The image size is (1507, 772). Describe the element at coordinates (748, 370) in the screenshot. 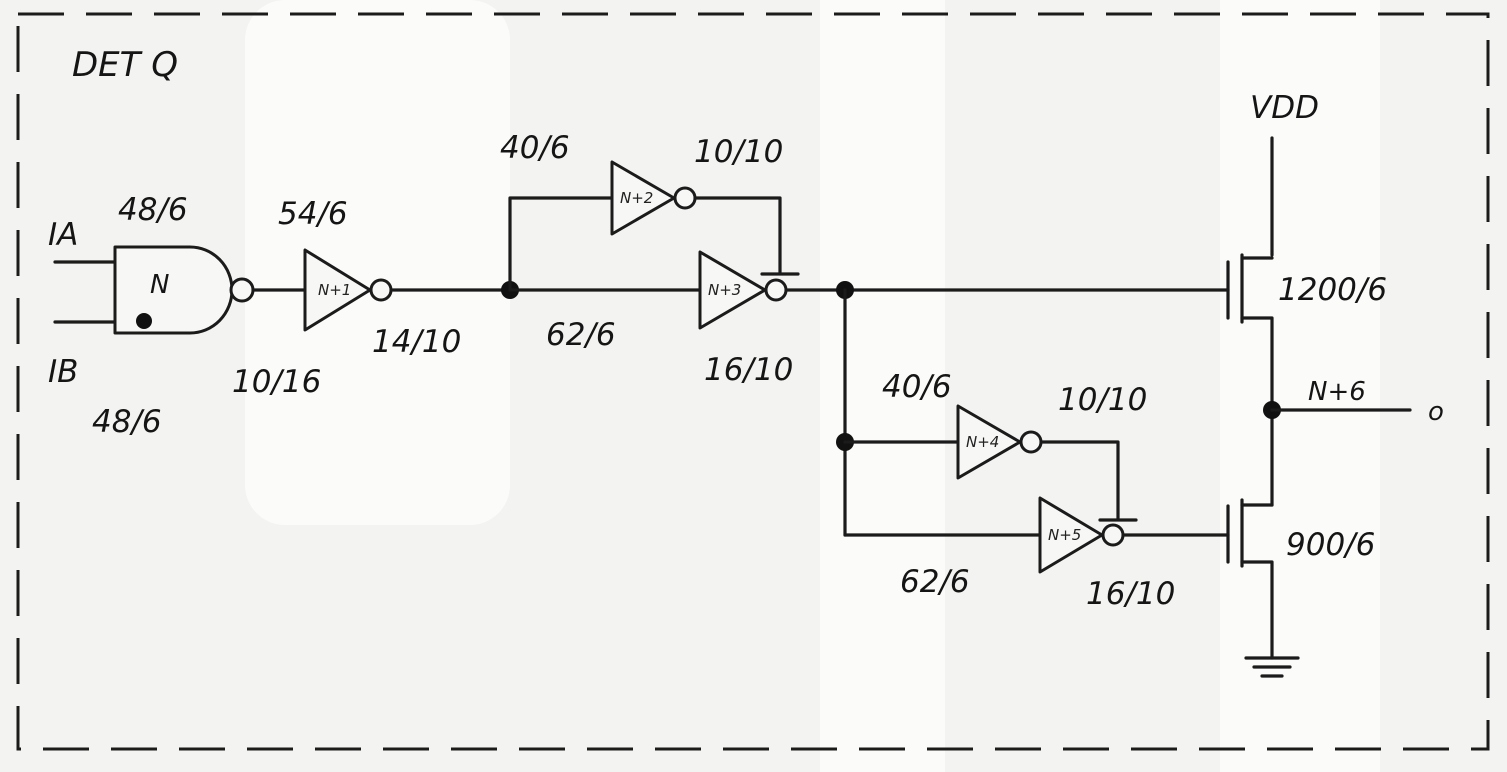

I see `inverter-n3-size-output: 16/10` at that location.